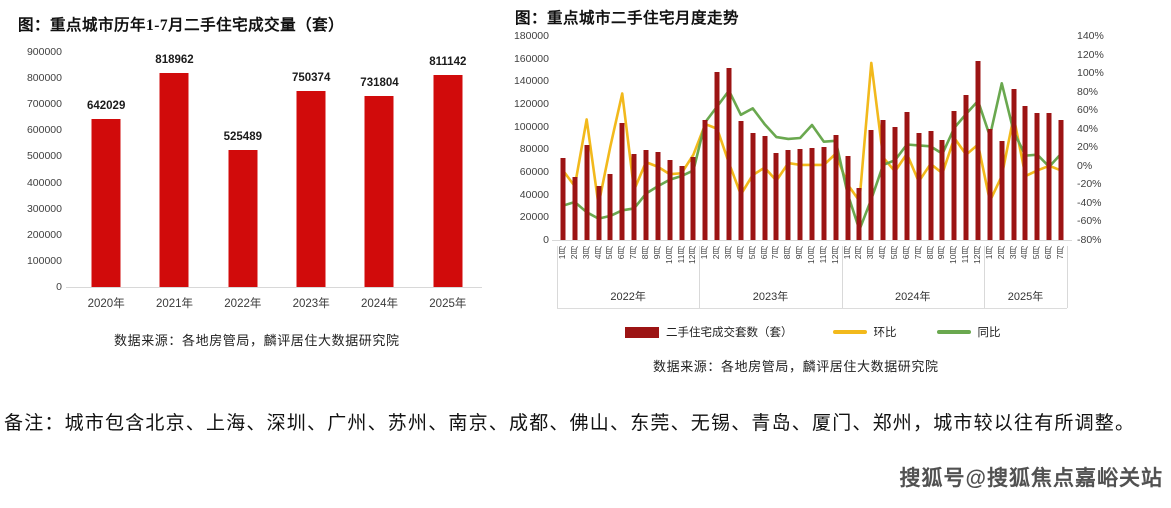  What do you see at coordinates (968, 332) in the screenshot?
I see `right-chart-legend-item: 同比` at bounding box center [968, 332].